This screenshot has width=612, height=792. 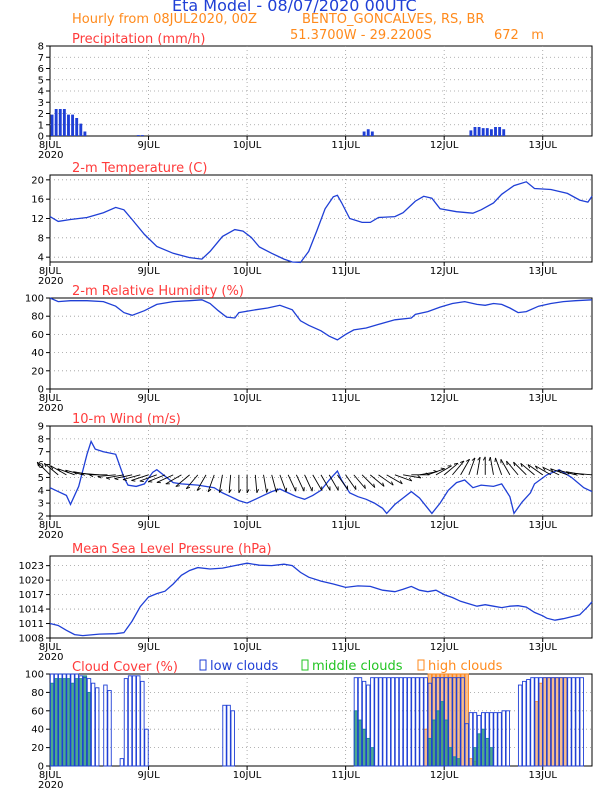 What do you see at coordinates (247, 145) in the screenshot?
I see `x-tick-label: 10JUL` at bounding box center [247, 145].